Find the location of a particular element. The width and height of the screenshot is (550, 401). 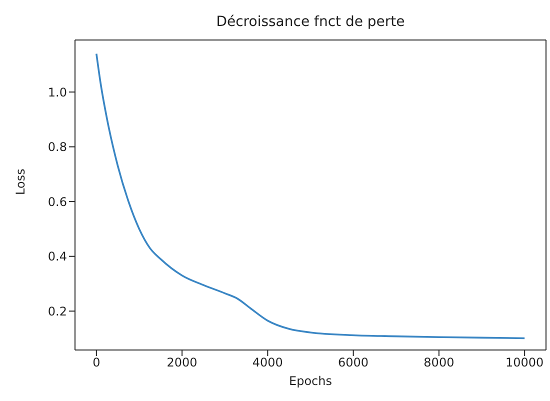

x-axis-title: Epochs is located at coordinates (310, 381).